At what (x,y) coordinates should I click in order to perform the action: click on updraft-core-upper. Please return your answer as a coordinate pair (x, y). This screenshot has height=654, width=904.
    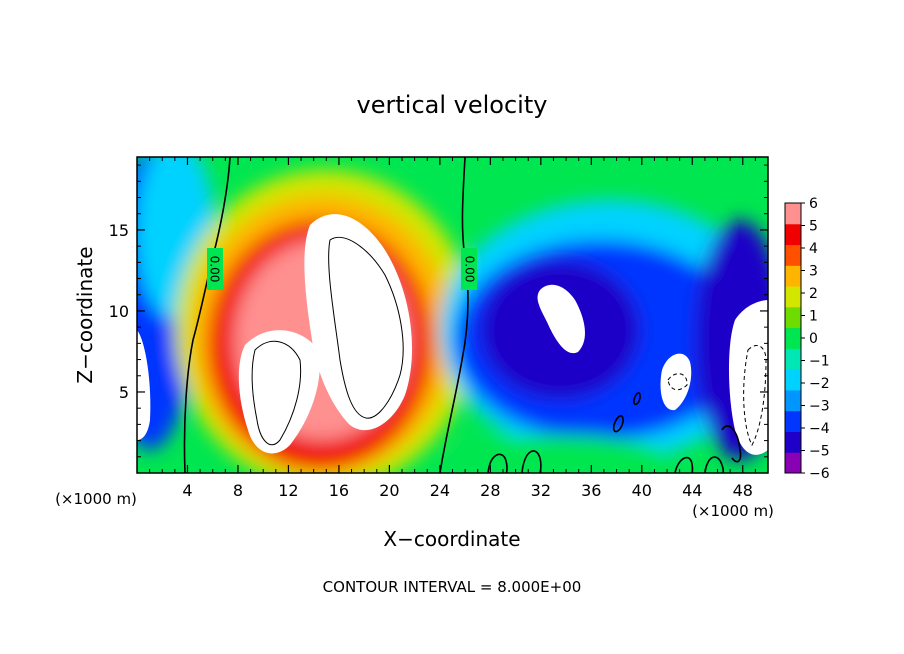
    Looking at the image, I should click on (358, 322).